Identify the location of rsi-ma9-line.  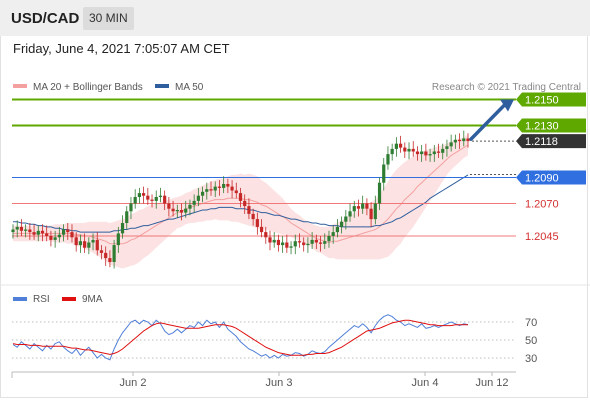
(240, 337).